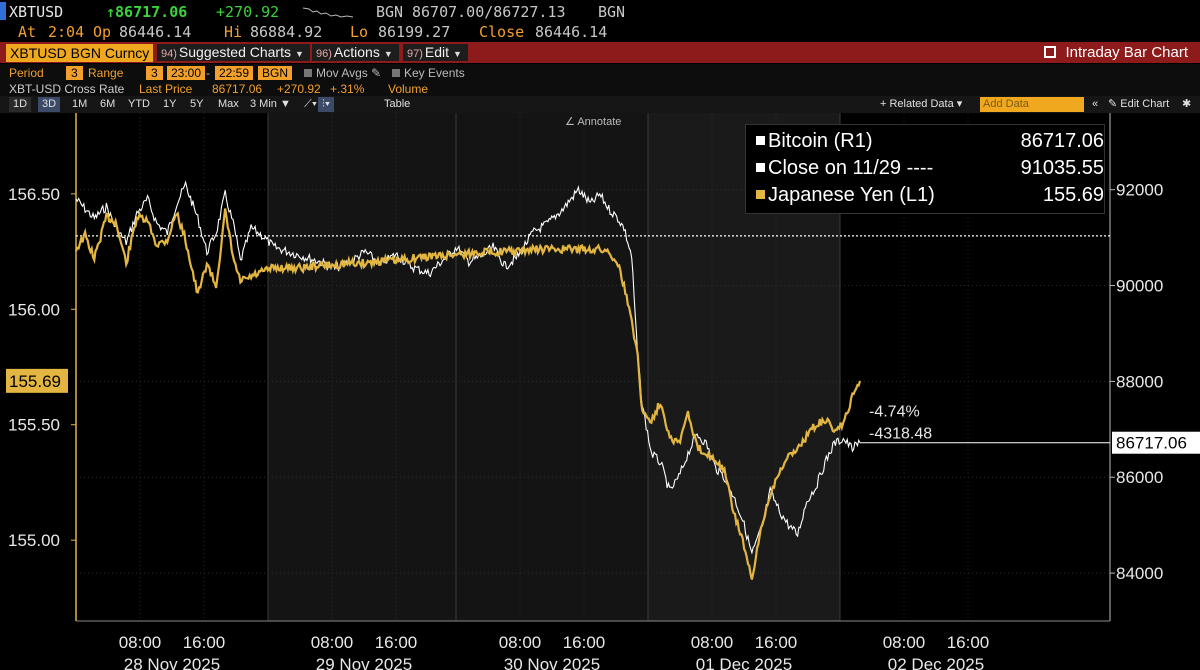  I want to click on range-from-input: 23:00, so click(186, 73).